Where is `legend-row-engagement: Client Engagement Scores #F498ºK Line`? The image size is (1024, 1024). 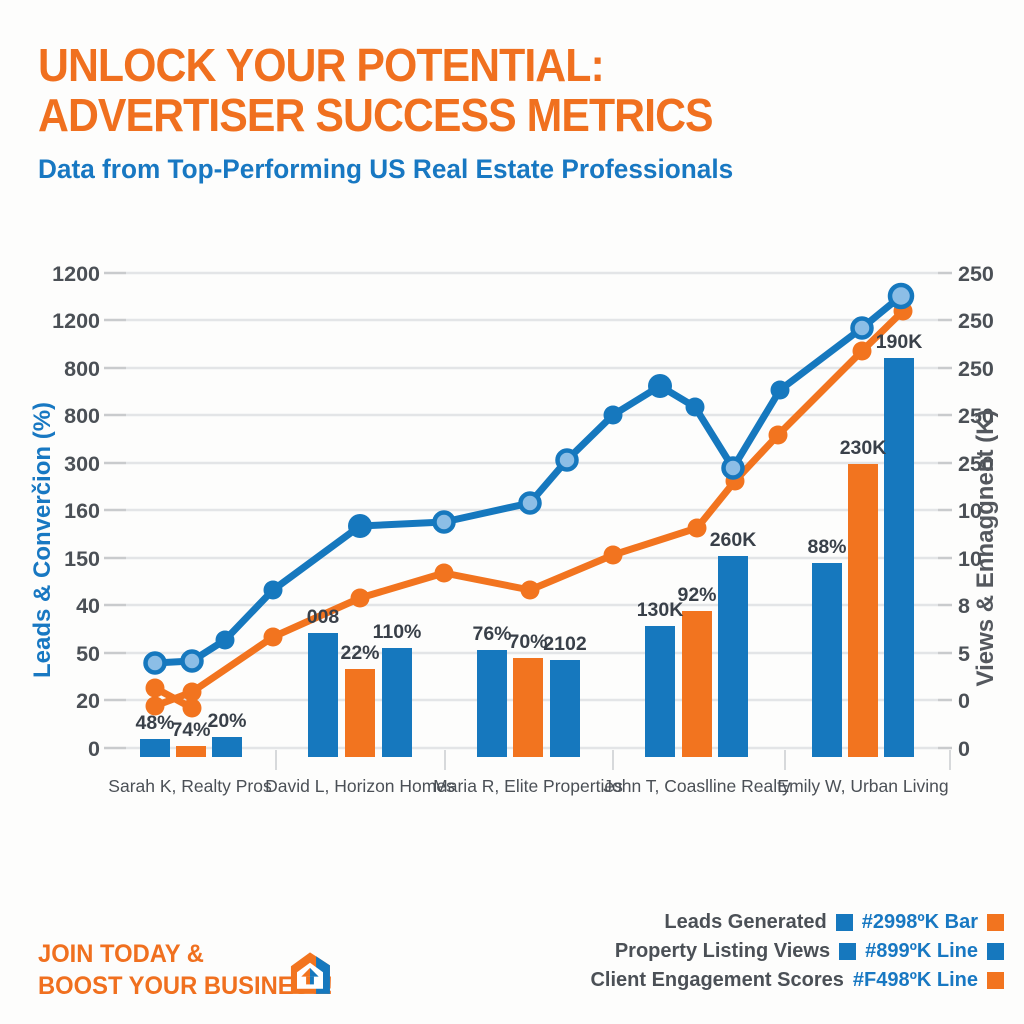
legend-row-engagement: Client Engagement Scores #F498ºK Line is located at coordinates (797, 980).